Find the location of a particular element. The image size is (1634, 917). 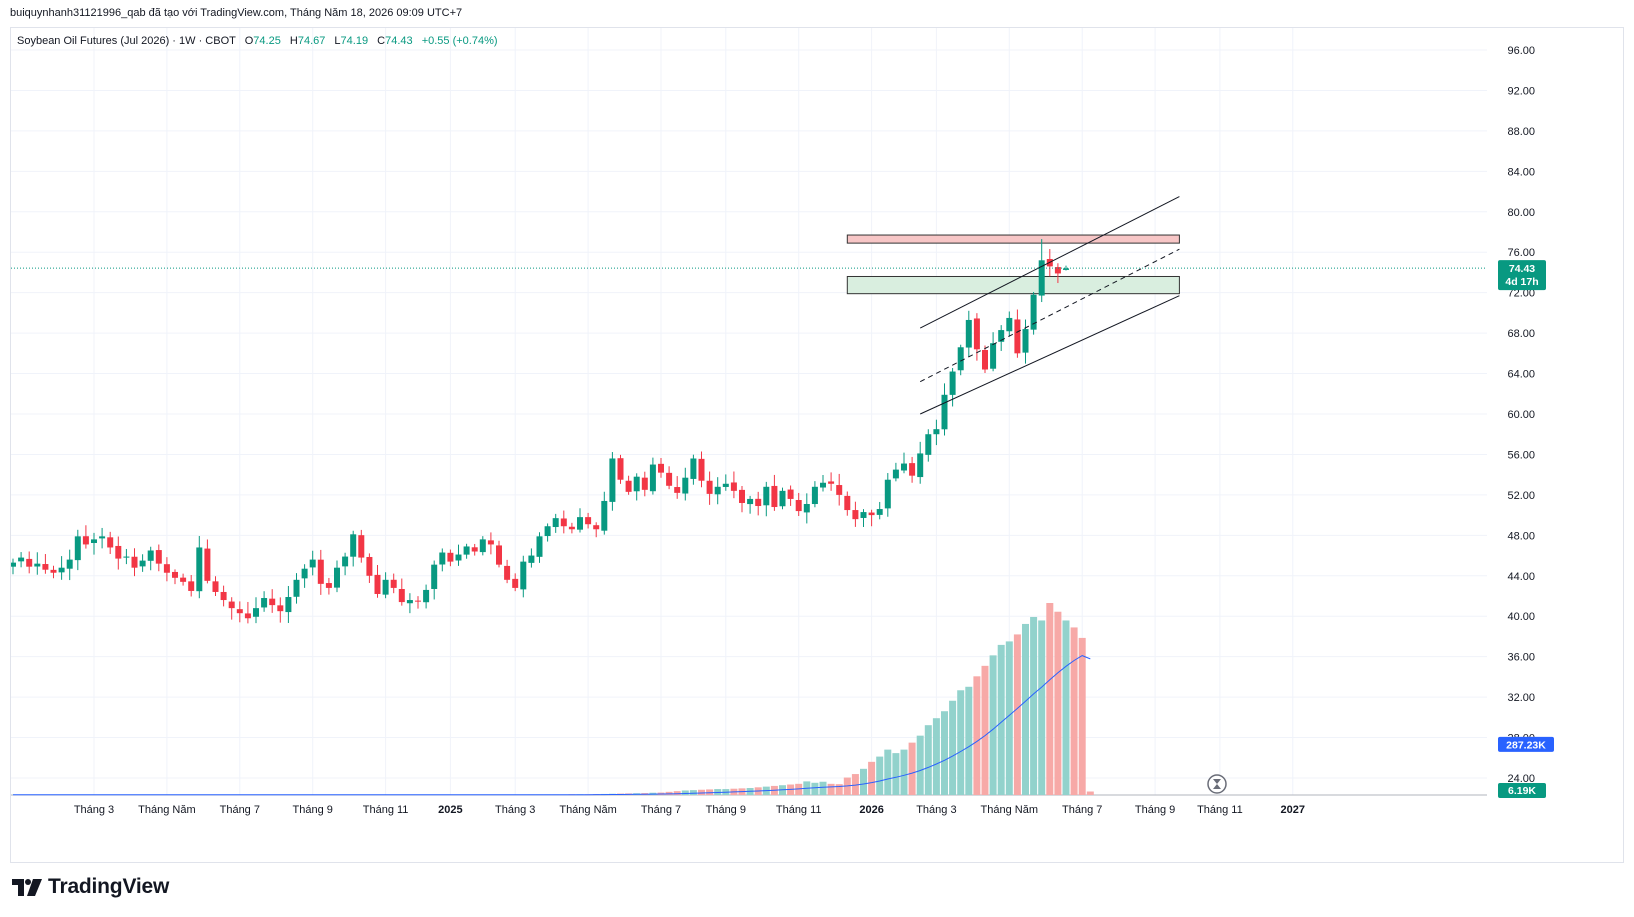

hourglass-icon-glyph is located at coordinates (1217, 784).